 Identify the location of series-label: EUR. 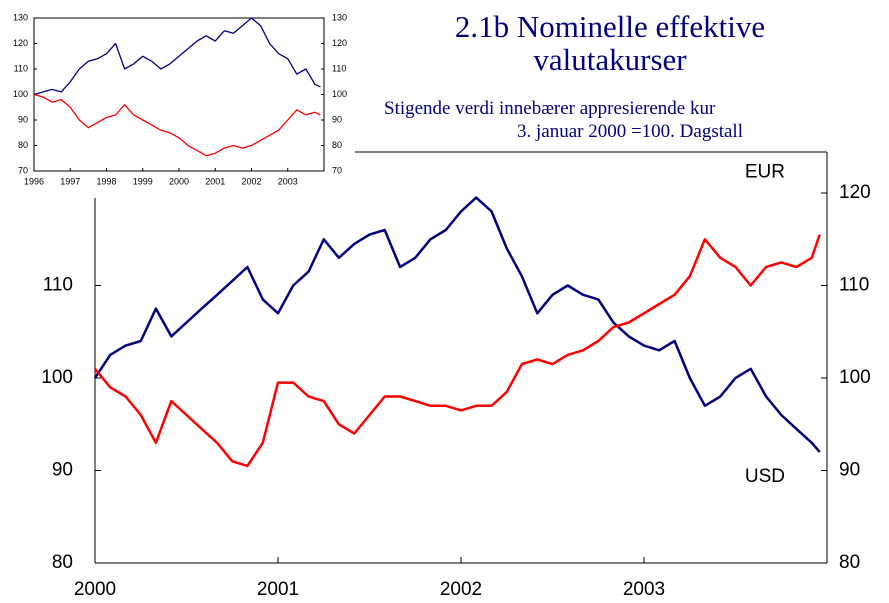
(765, 172).